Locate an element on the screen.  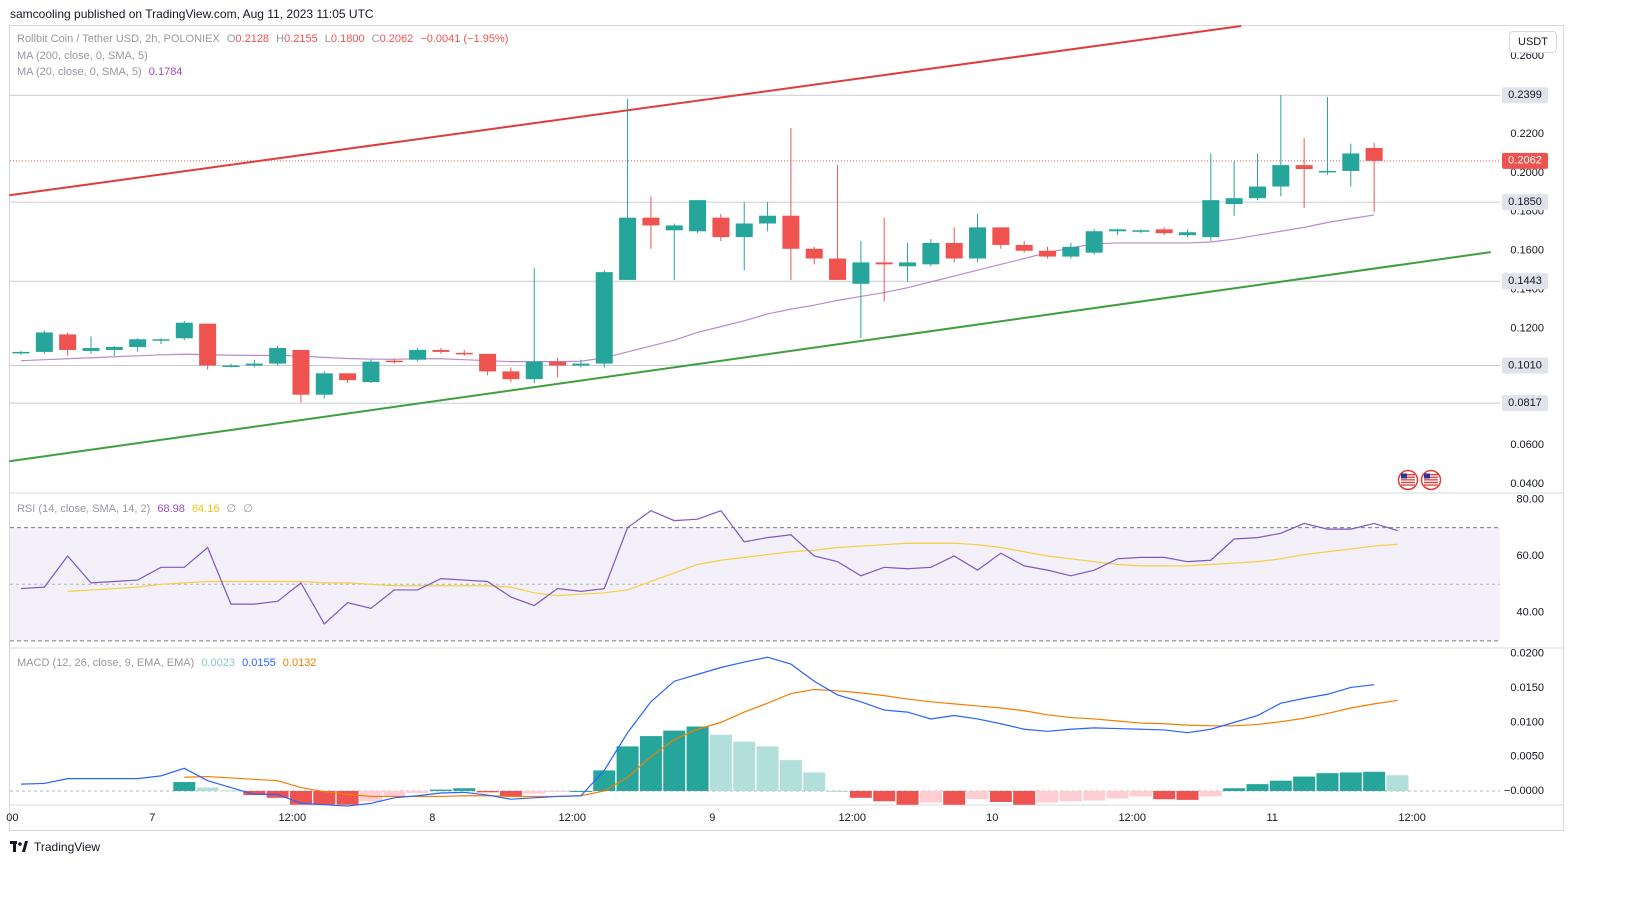
ma20-line is located at coordinates (697, 288).